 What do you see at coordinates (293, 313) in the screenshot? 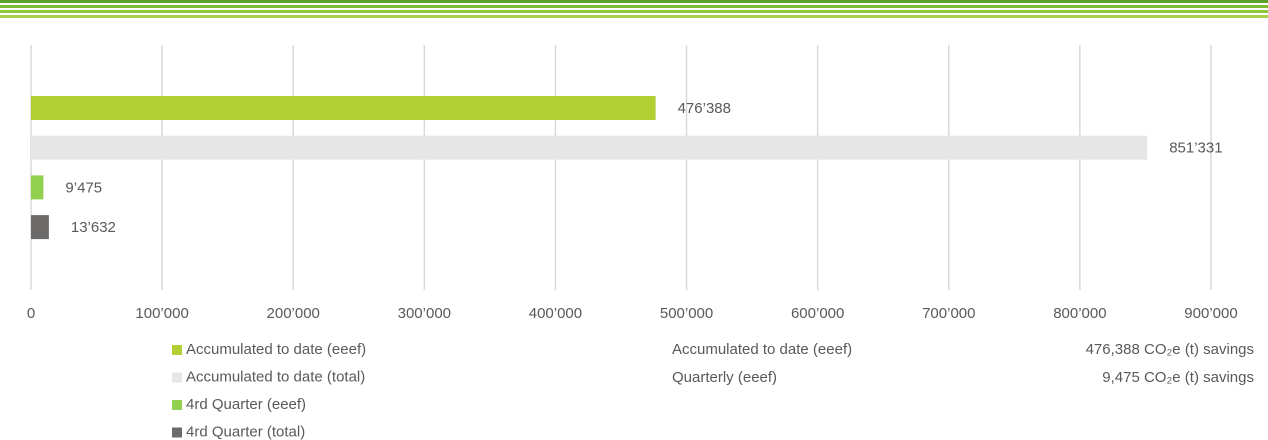
I see `x-tick-label: 200’000` at bounding box center [293, 313].